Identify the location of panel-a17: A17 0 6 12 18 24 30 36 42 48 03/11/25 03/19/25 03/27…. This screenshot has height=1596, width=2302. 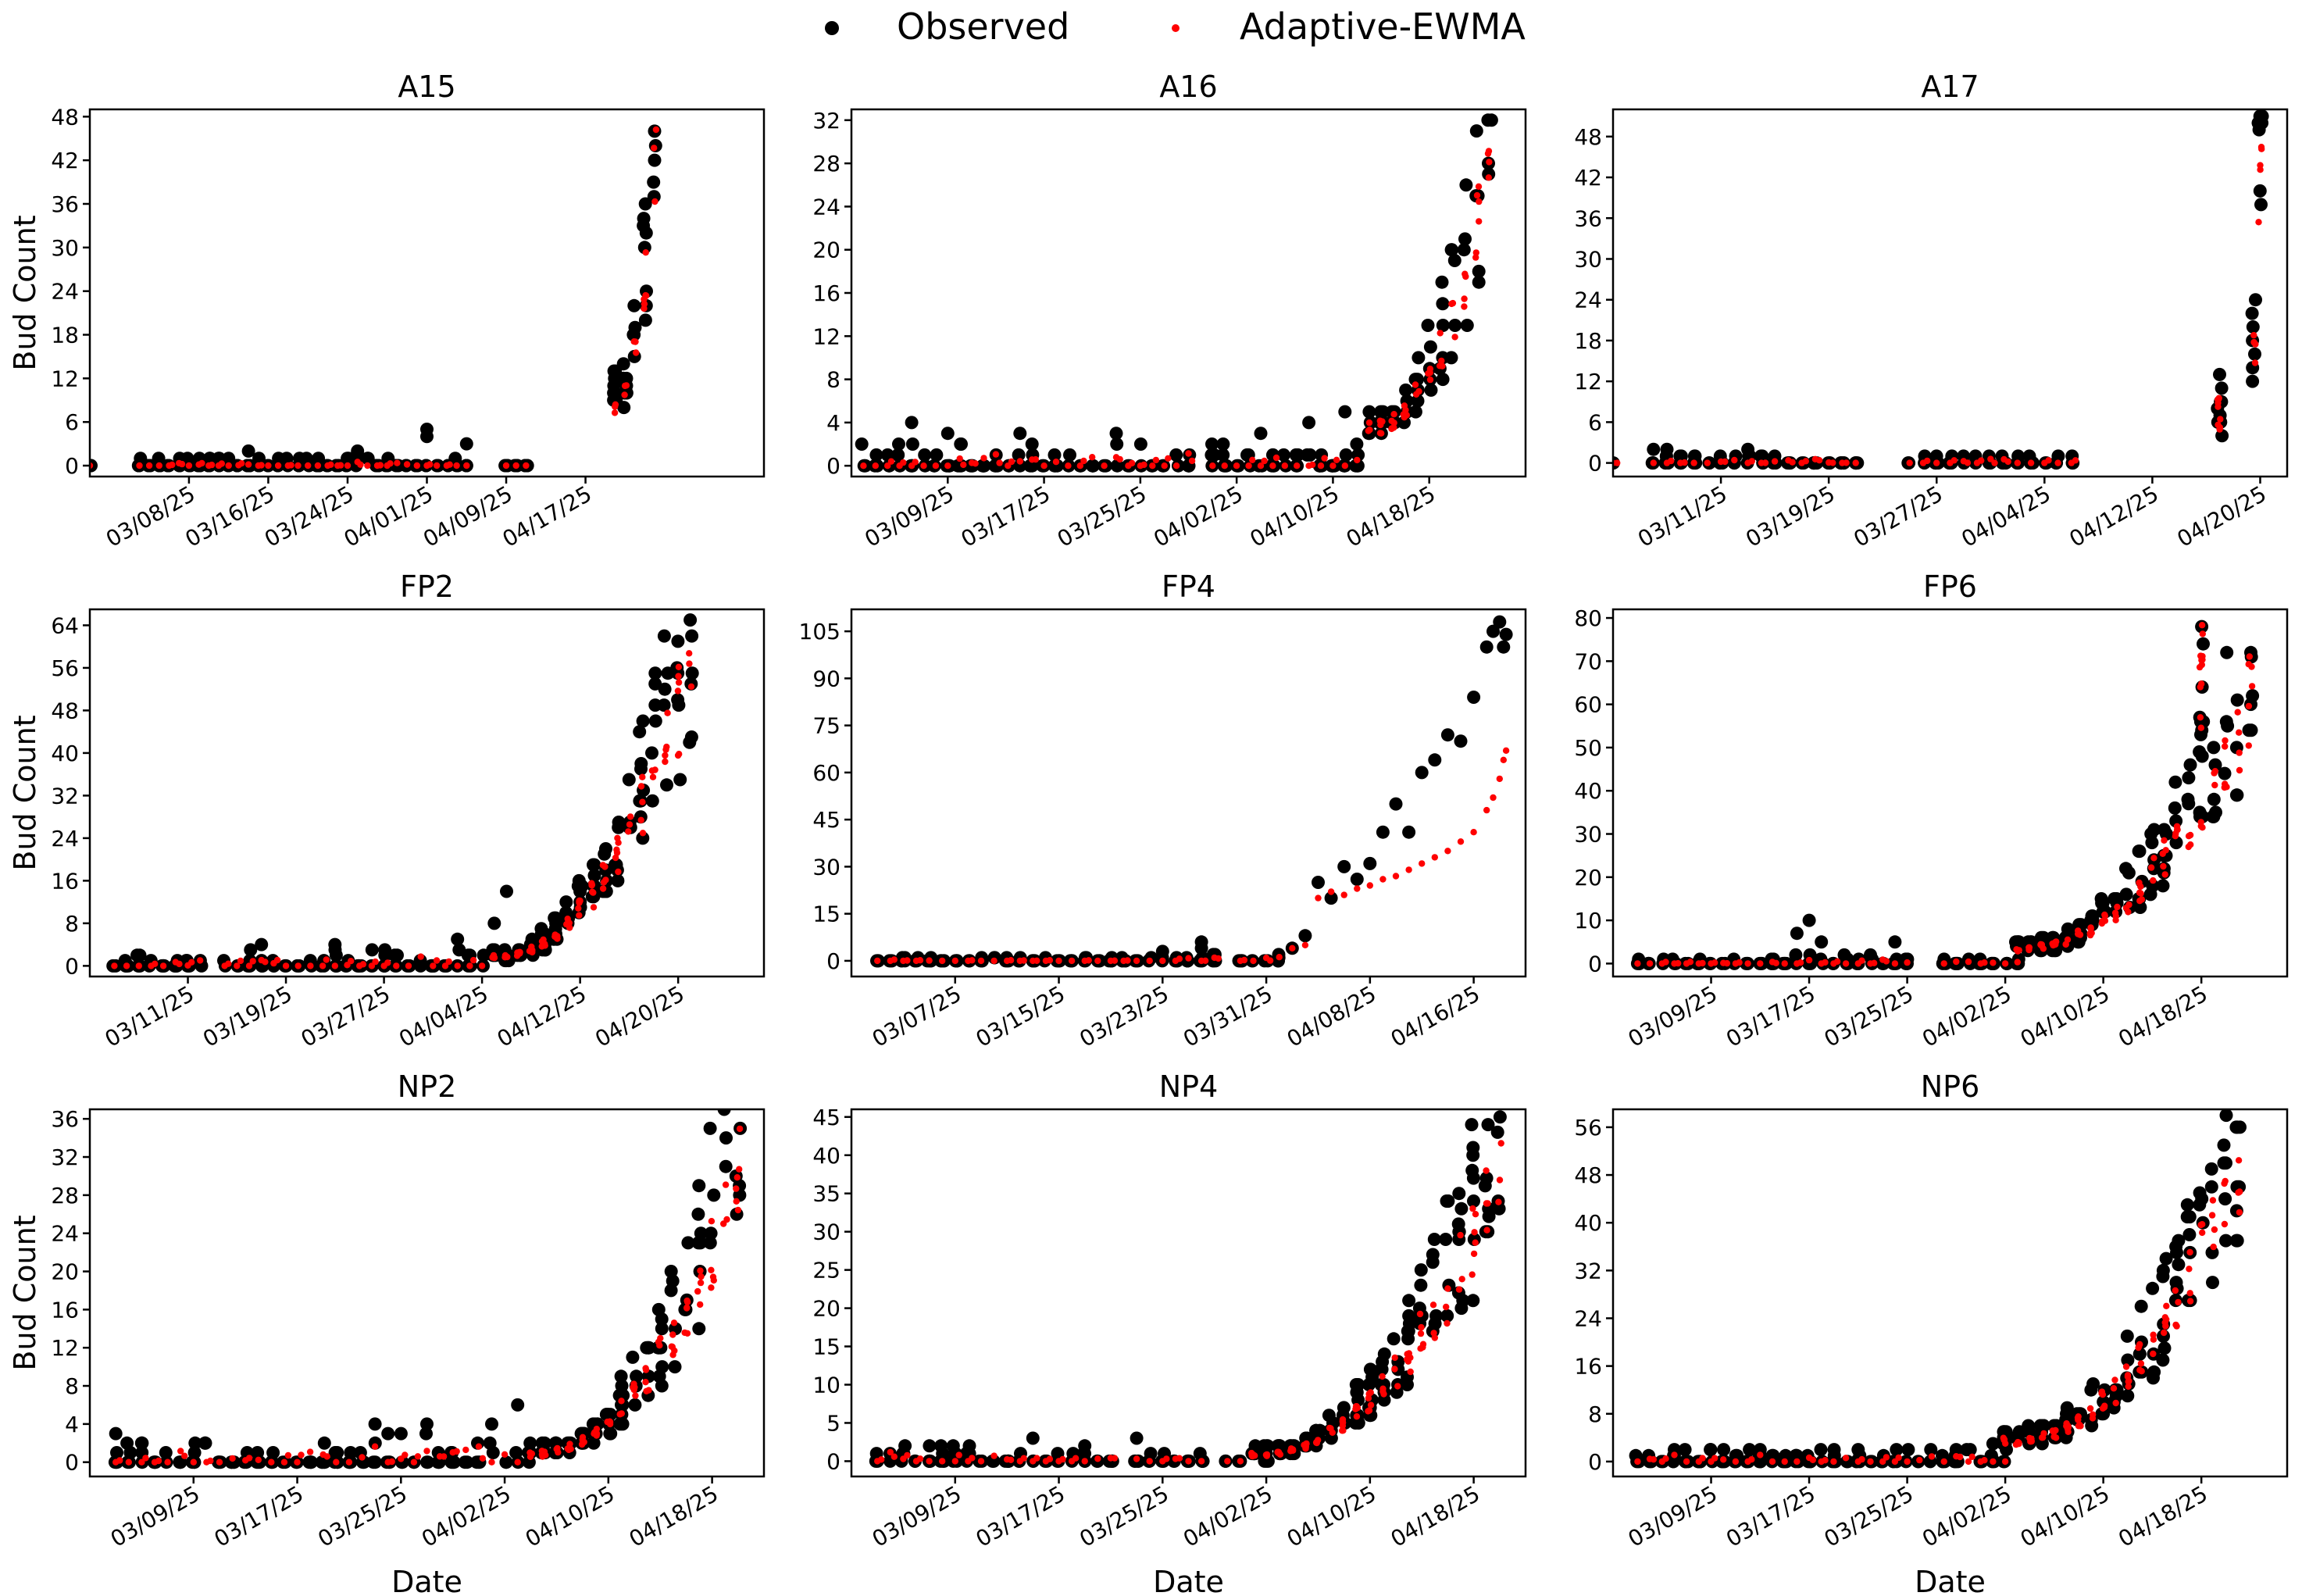
(1931, 311).